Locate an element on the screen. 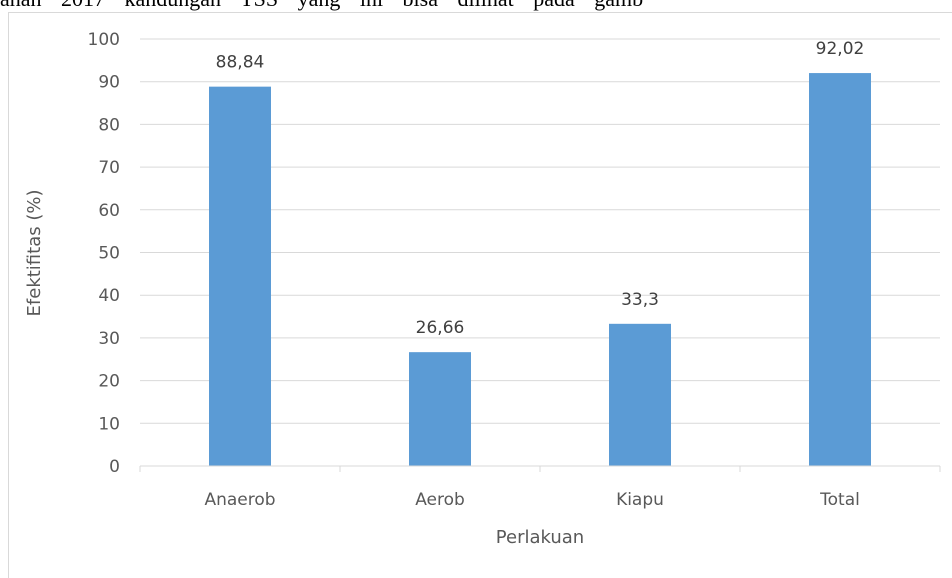 This screenshot has width=952, height=578. x-axis-title: Perlakuan is located at coordinates (540, 537).